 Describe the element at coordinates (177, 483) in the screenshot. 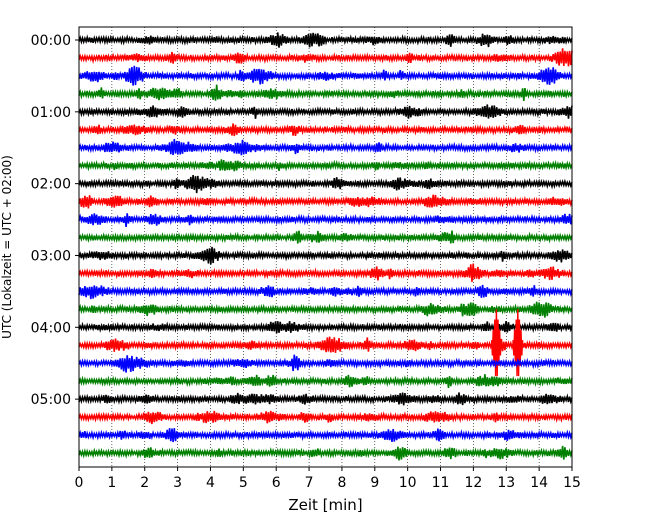

I see `x-tick-label: 3` at that location.